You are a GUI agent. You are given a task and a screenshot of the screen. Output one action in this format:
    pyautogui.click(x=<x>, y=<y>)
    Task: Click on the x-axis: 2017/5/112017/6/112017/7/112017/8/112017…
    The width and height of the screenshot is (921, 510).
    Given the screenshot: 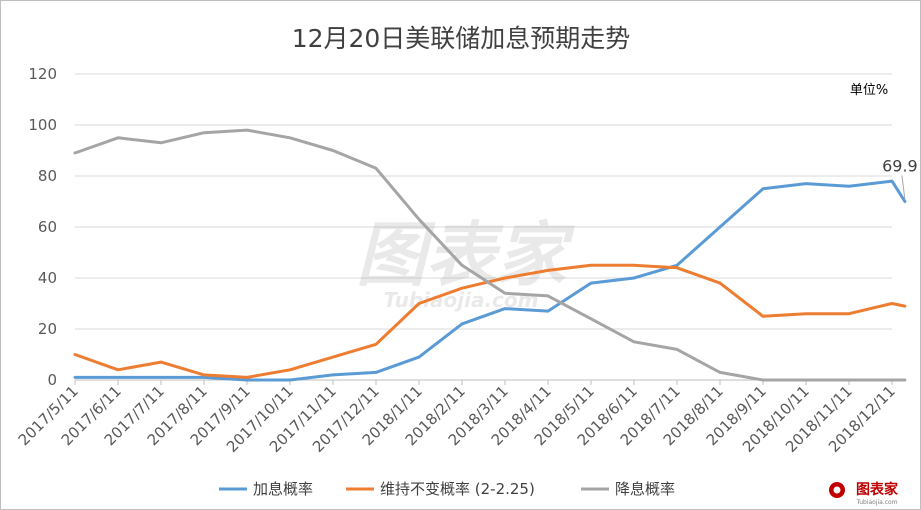 What is the action you would take?
    pyautogui.click(x=457, y=418)
    